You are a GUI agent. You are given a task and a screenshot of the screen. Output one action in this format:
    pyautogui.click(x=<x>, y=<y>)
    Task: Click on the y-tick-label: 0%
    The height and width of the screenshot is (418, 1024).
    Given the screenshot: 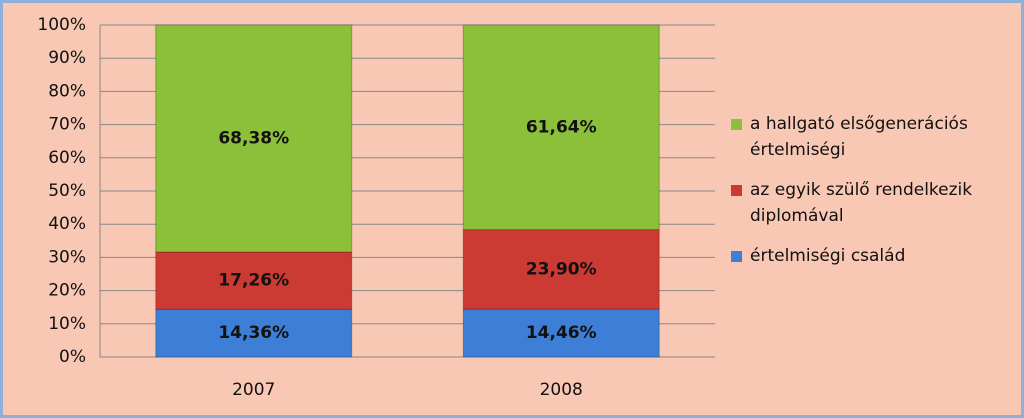 What is the action you would take?
    pyautogui.click(x=72, y=357)
    